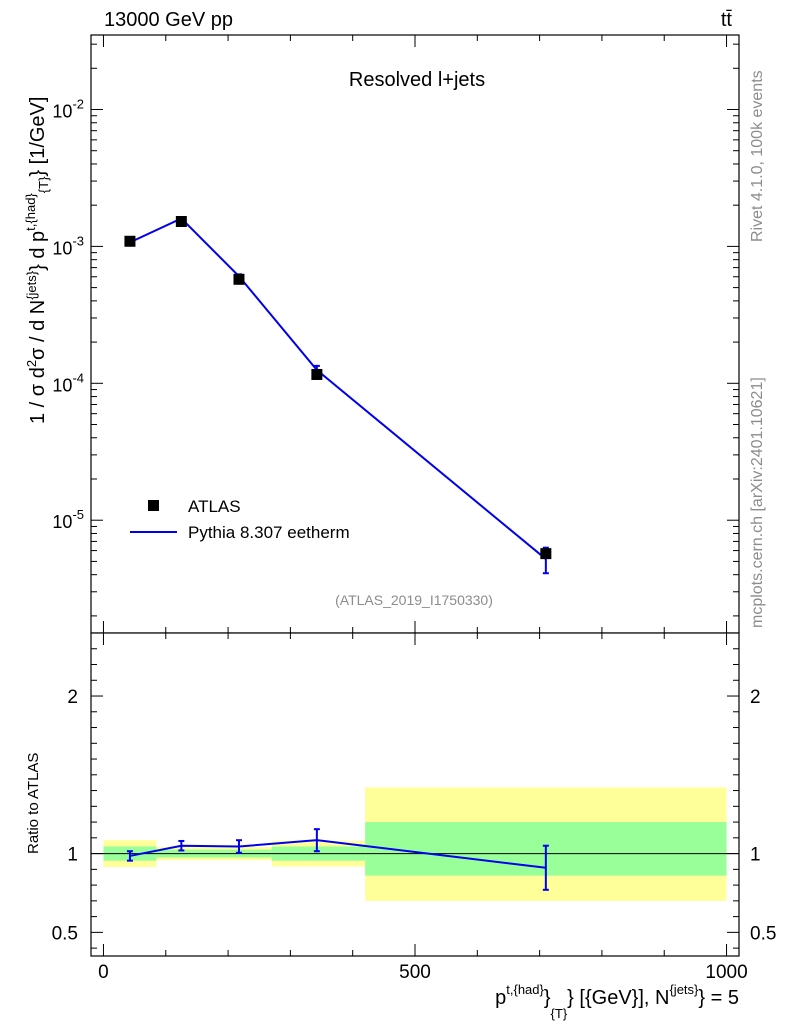 This screenshot has width=786, height=1024. What do you see at coordinates (525, 989) in the screenshot?
I see `xlabel-part-b: t,{had}` at bounding box center [525, 989].